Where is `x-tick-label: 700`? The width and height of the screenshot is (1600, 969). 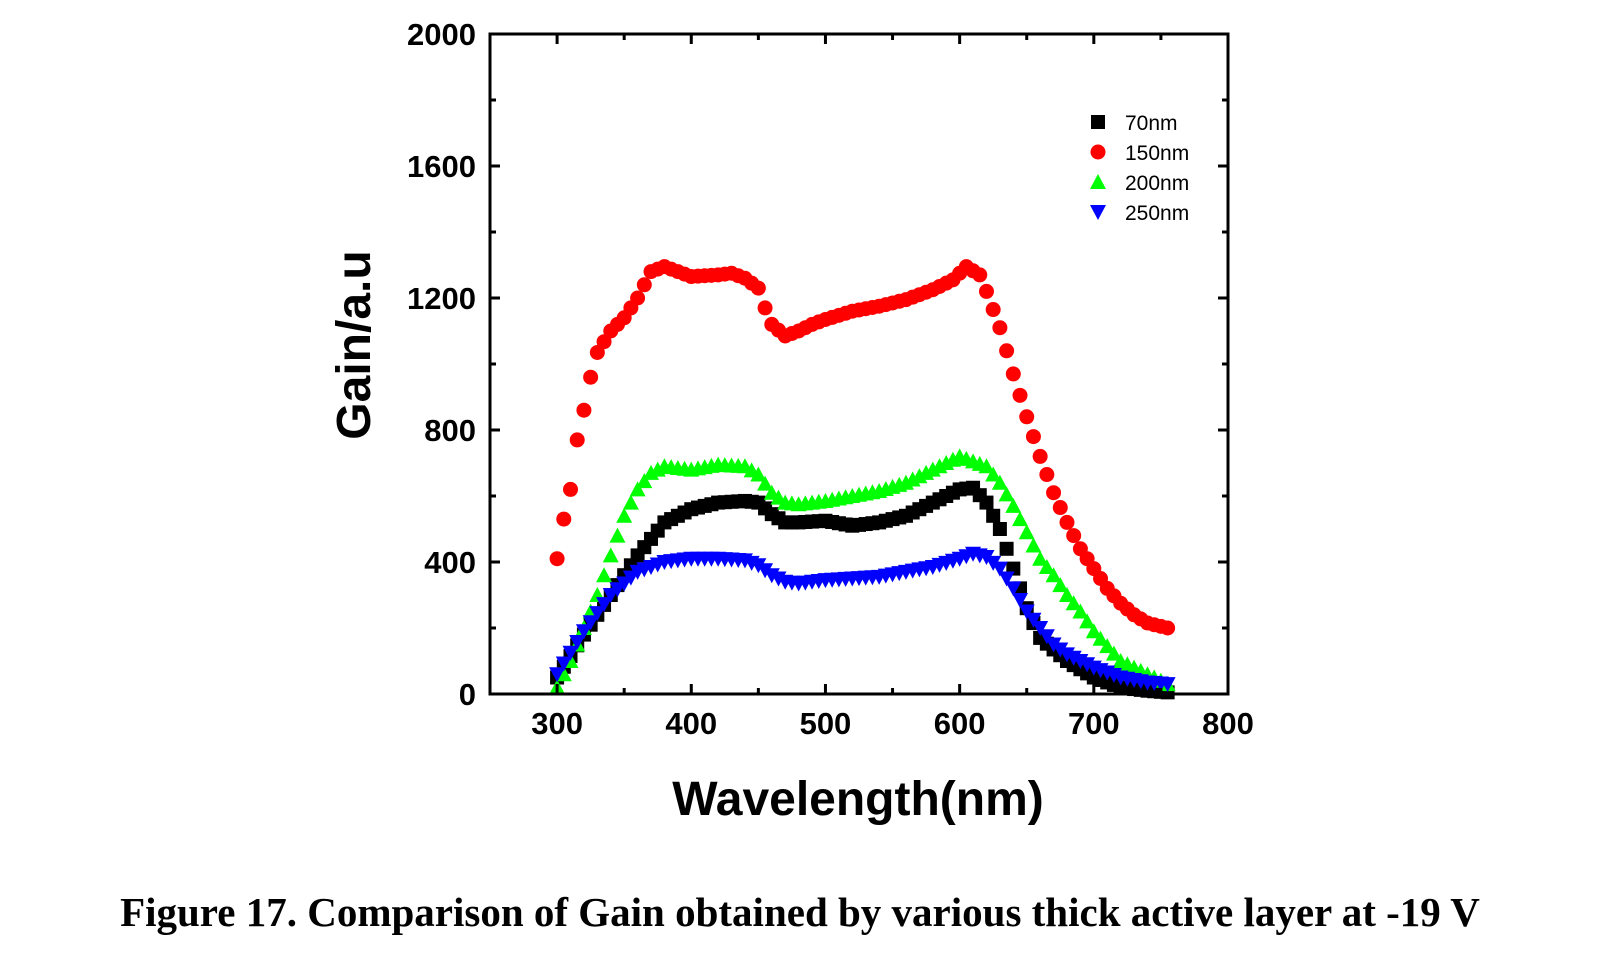 x-tick-label: 700 is located at coordinates (1094, 723).